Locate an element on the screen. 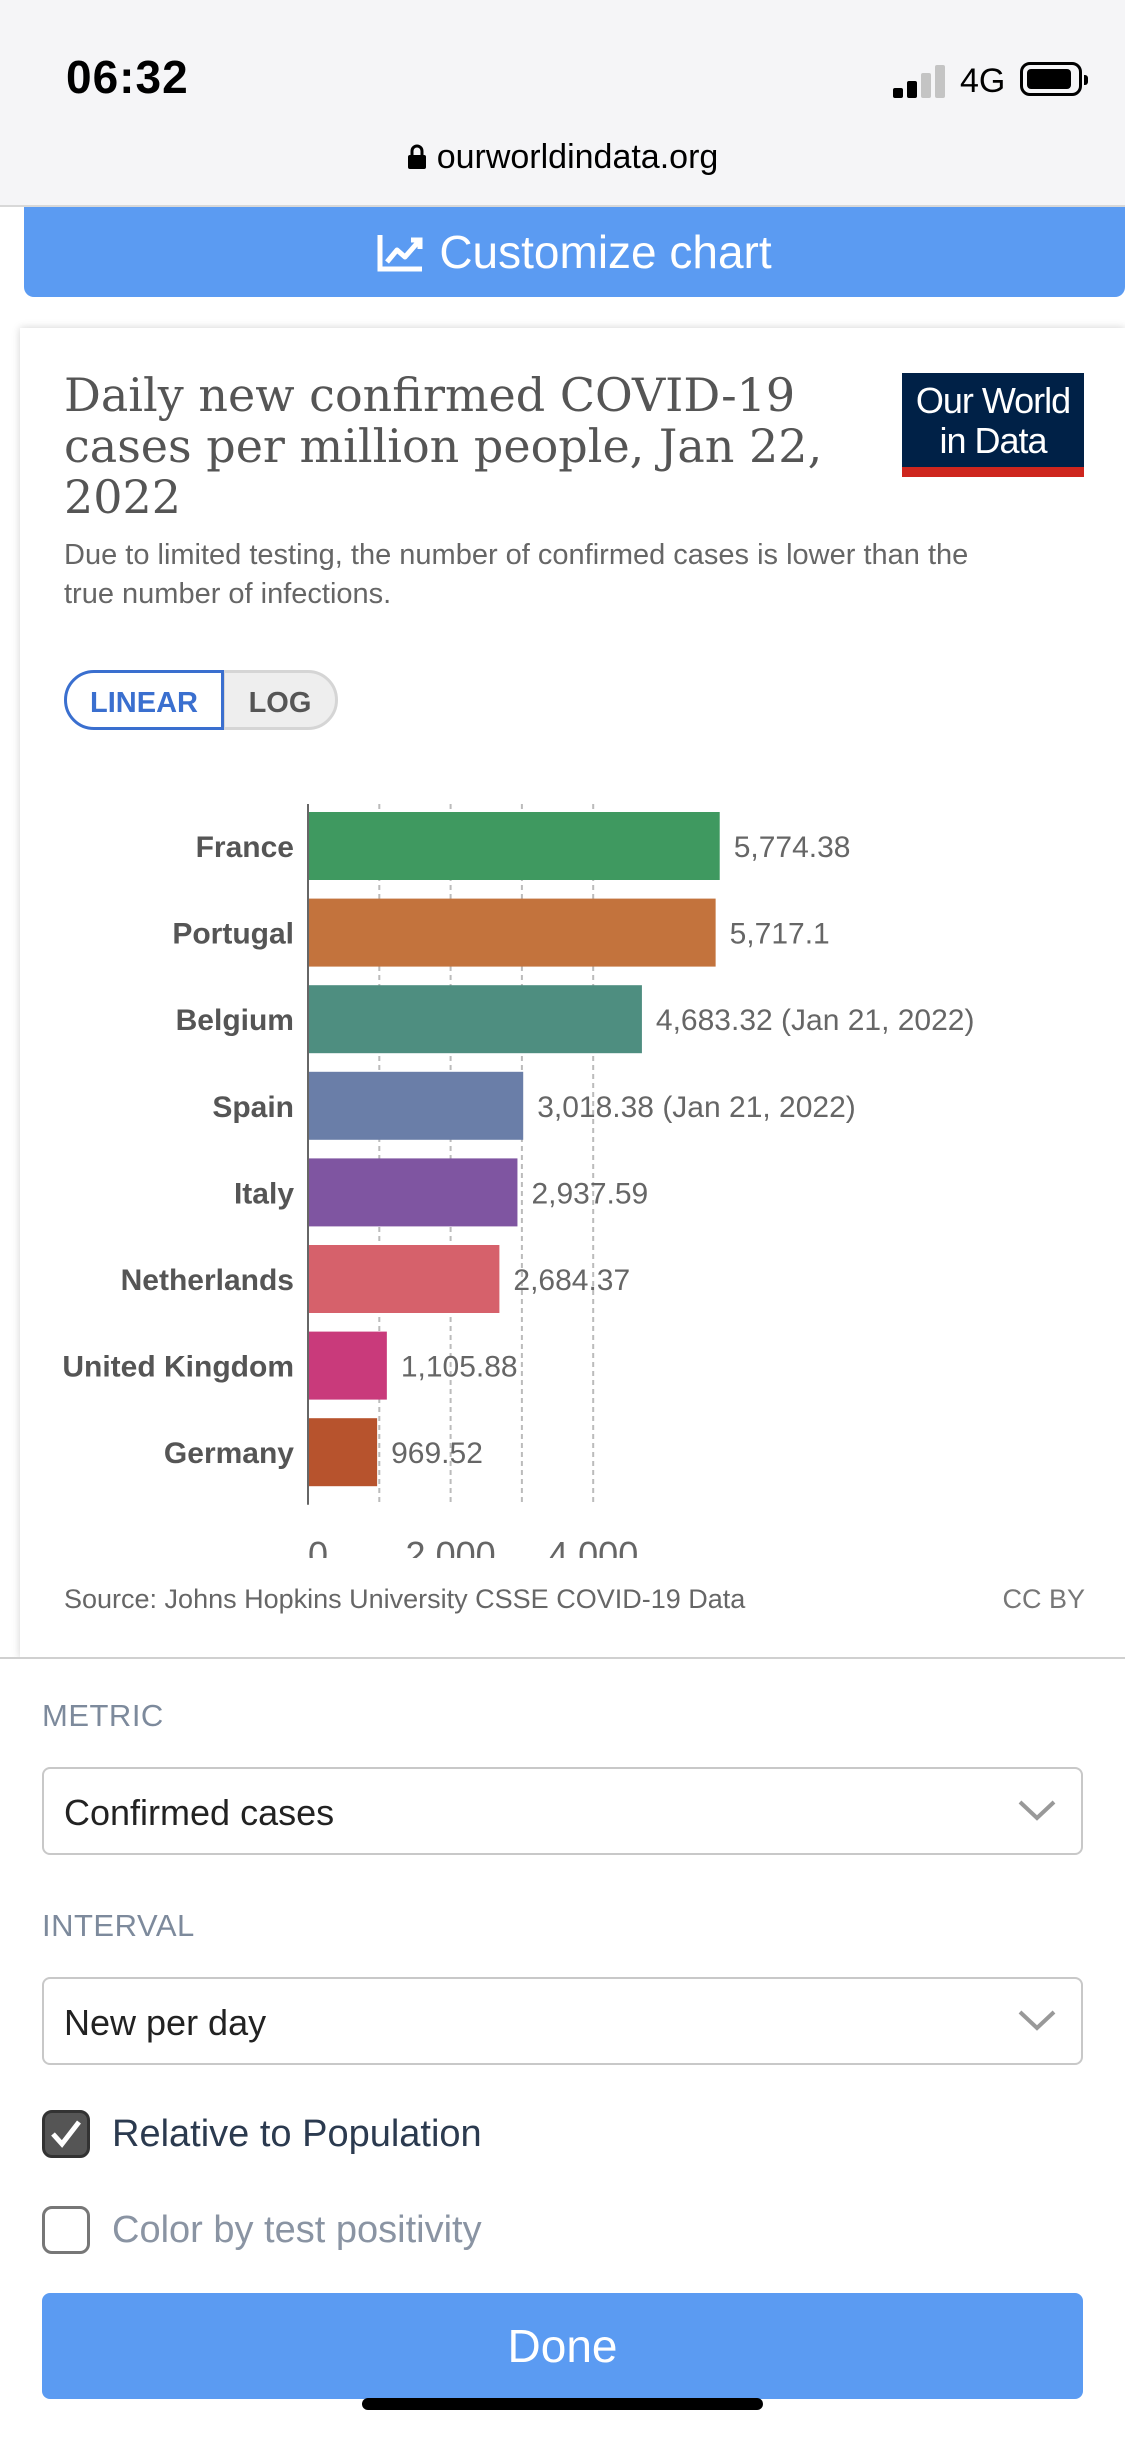  home-indicator is located at coordinates (562, 2404).